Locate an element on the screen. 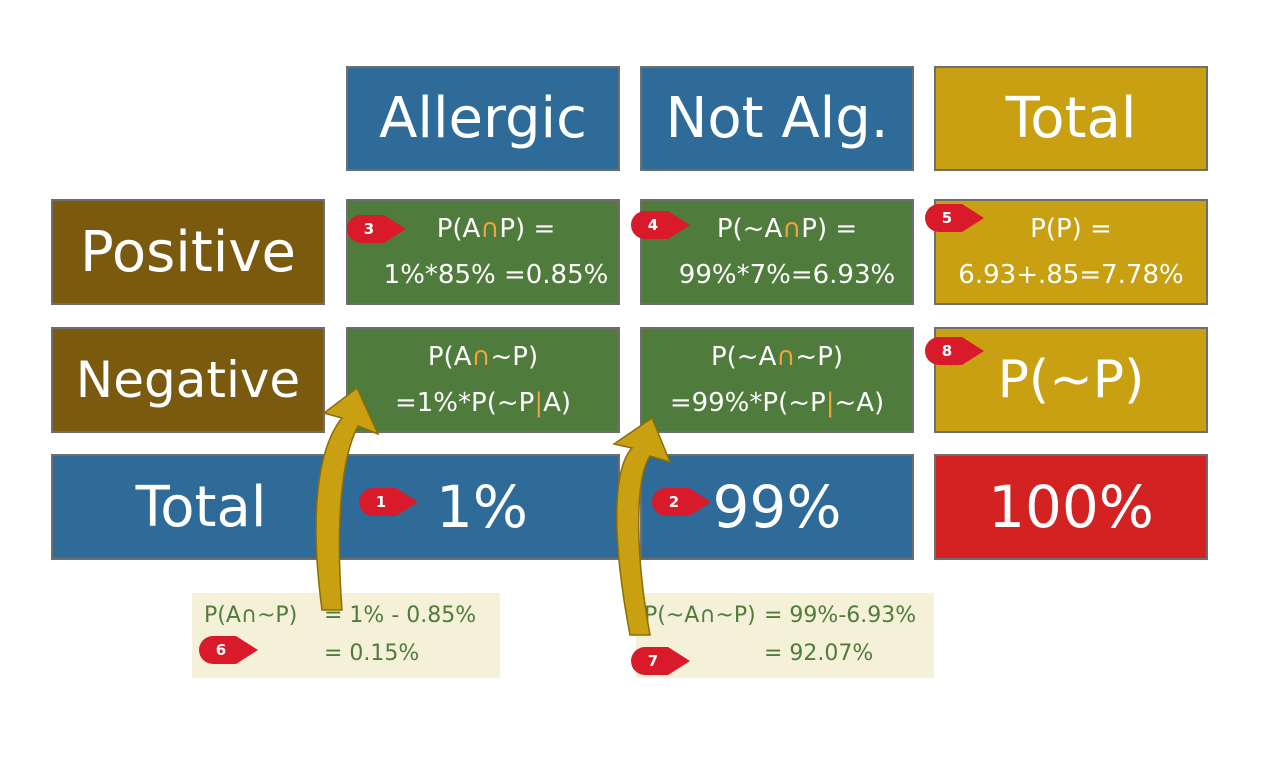 The width and height of the screenshot is (1270, 759). note-label: P(A∩~P) is located at coordinates (251, 615).